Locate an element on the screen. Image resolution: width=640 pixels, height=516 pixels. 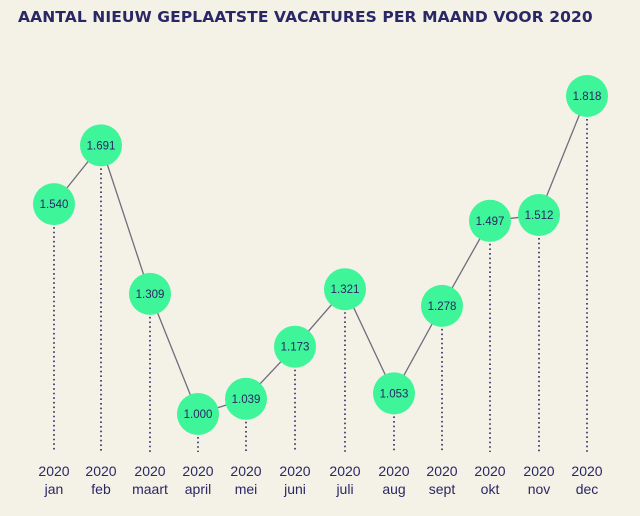
x-month-label-sept: sept is located at coordinates (442, 489).